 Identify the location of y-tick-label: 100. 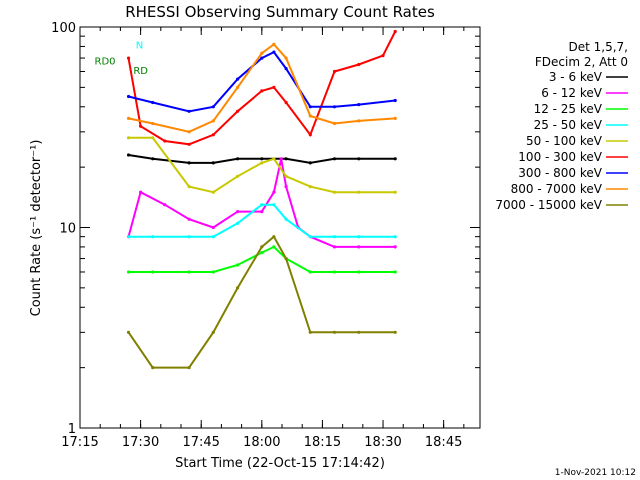
(63, 28).